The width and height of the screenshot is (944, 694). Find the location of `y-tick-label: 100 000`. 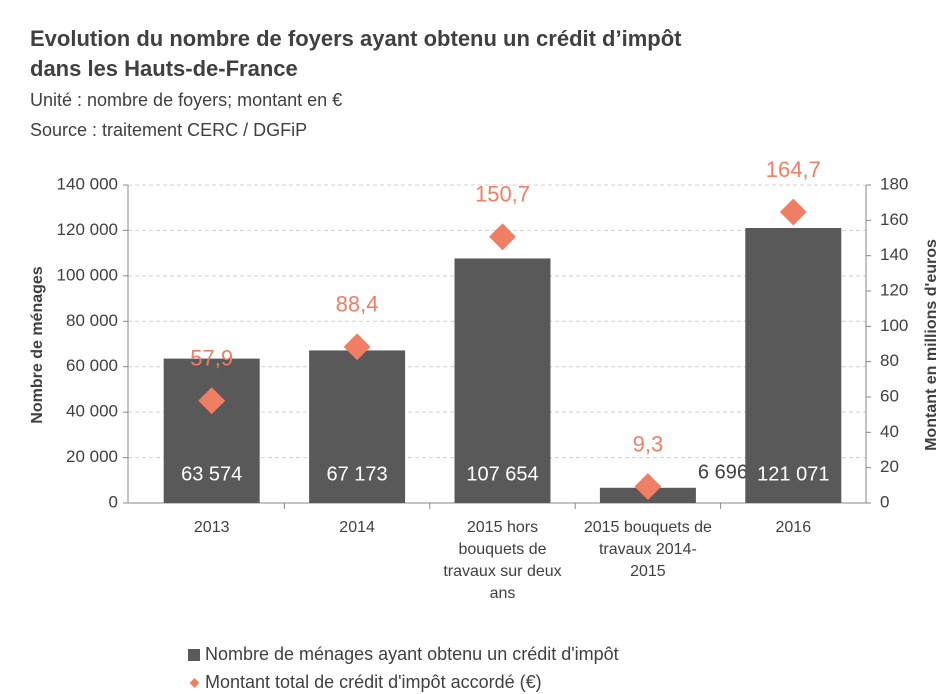

y-tick-label: 100 000 is located at coordinates (87, 274).